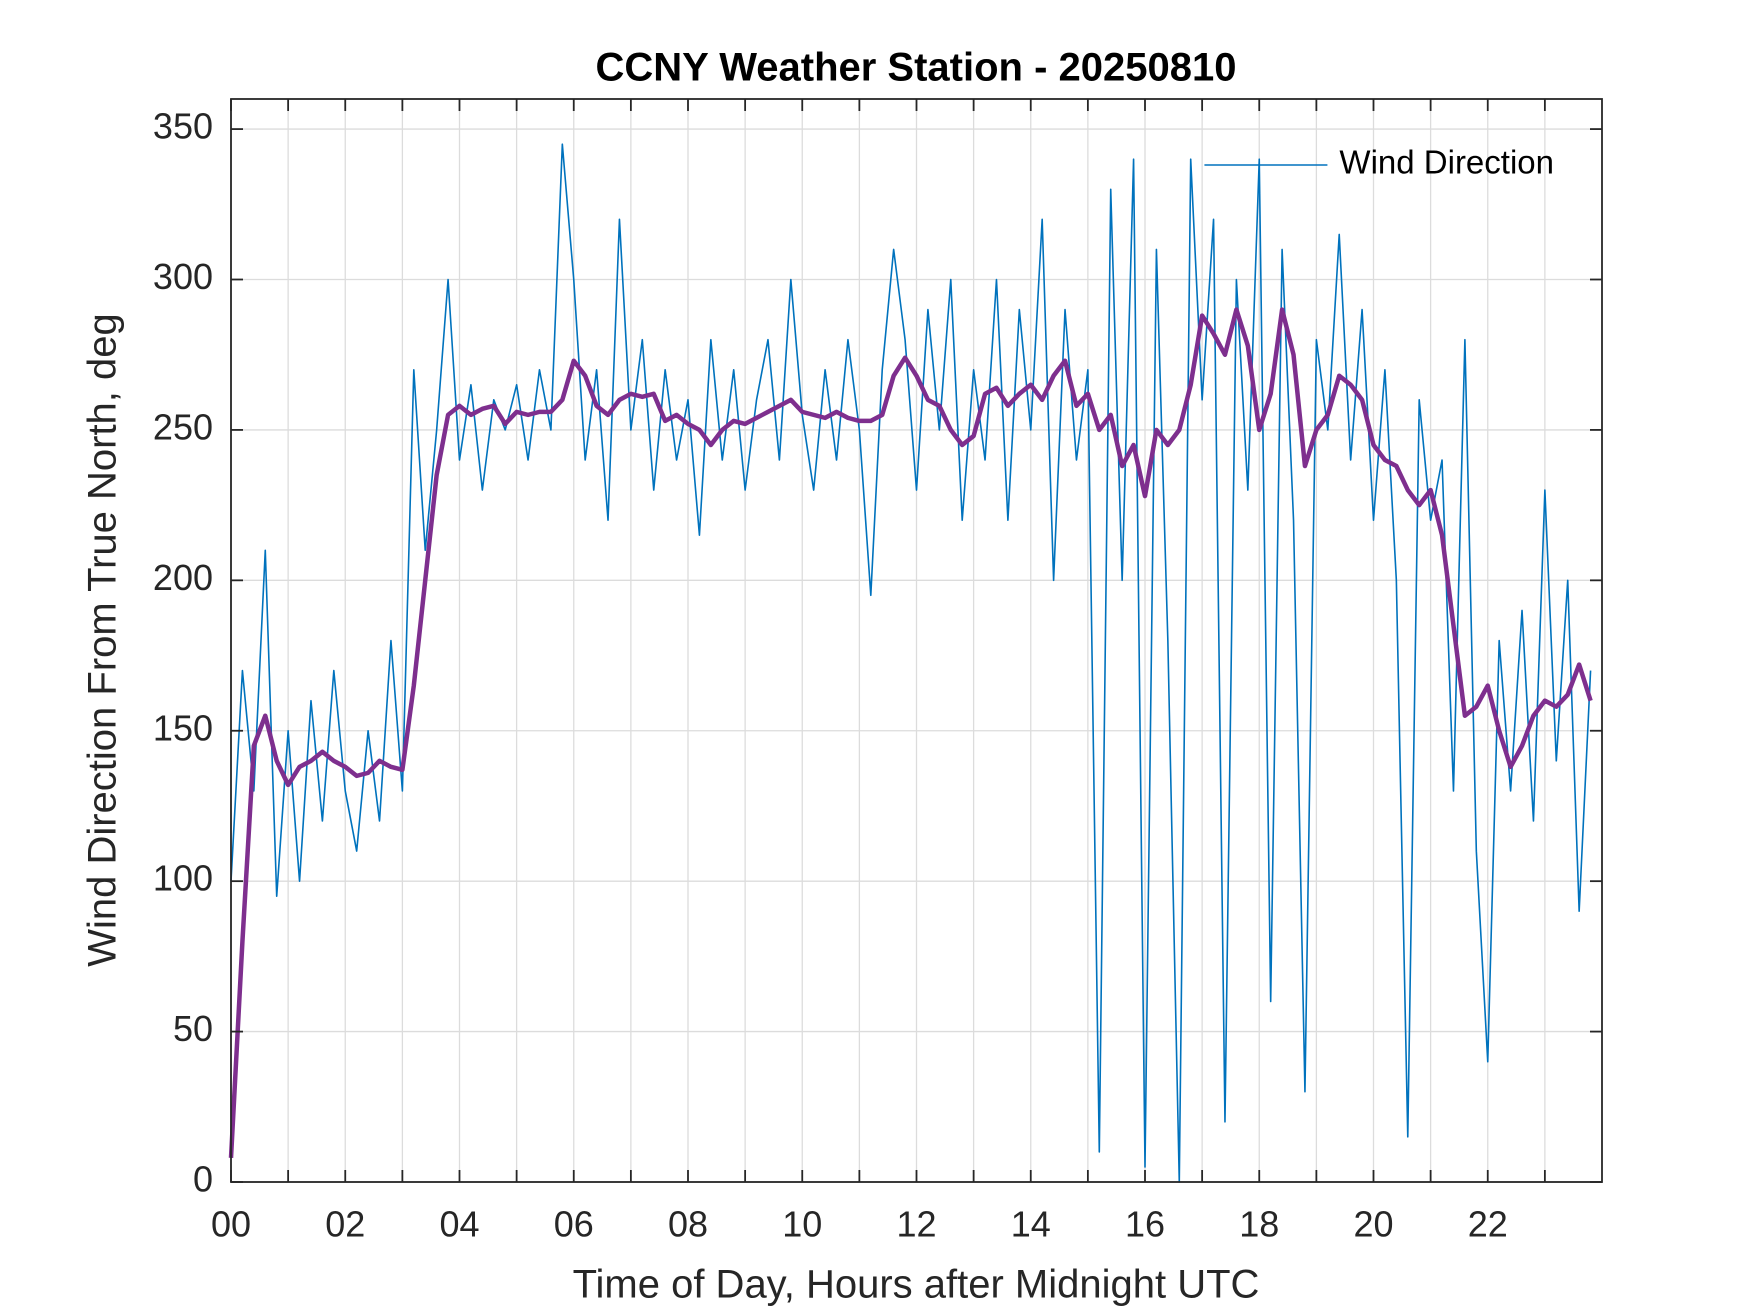 This screenshot has height=1313, width=1750. What do you see at coordinates (688, 1224) in the screenshot?
I see `x-tick-label: 08` at bounding box center [688, 1224].